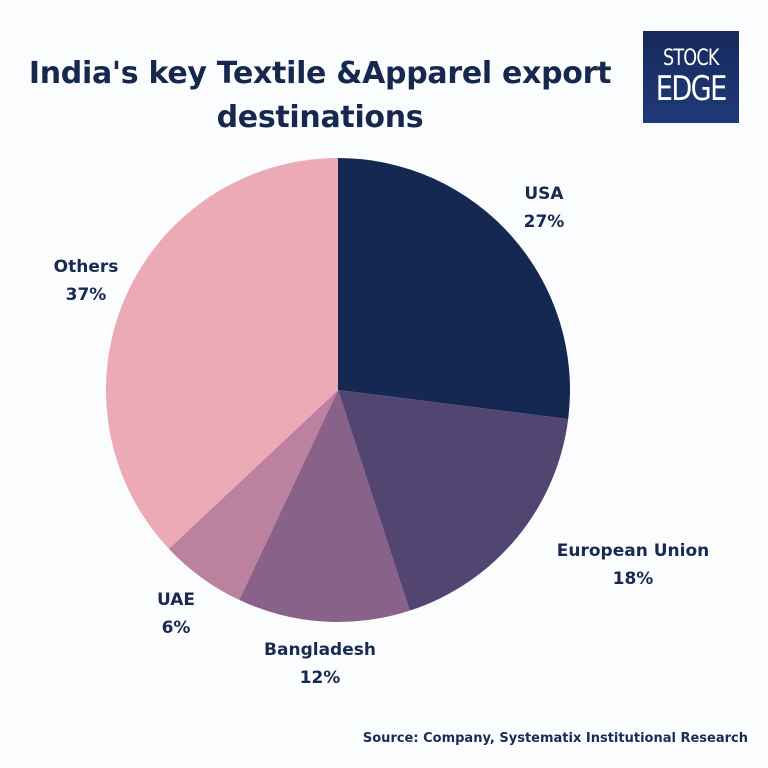 Image resolution: width=768 pixels, height=768 pixels. Describe the element at coordinates (453, 500) in the screenshot. I see `pie-slice-european-union` at that location.